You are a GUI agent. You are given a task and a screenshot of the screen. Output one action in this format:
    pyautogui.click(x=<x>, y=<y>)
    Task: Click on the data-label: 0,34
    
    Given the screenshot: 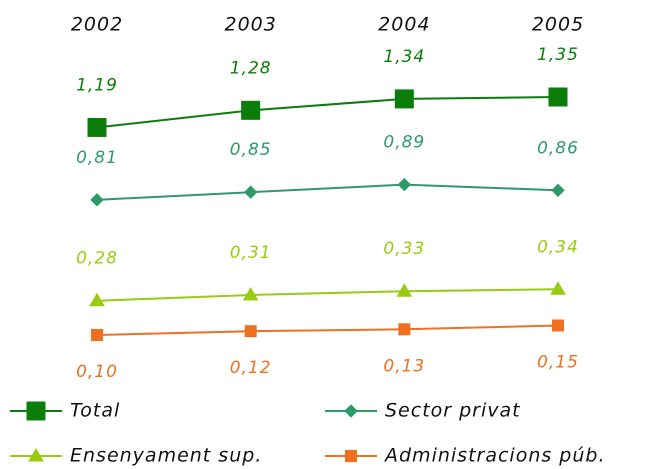 What is the action you would take?
    pyautogui.click(x=558, y=247)
    